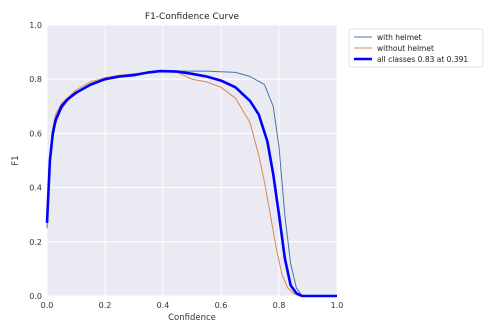  What do you see at coordinates (221, 305) in the screenshot?
I see `x-tick-label: 0.6` at bounding box center [221, 305].